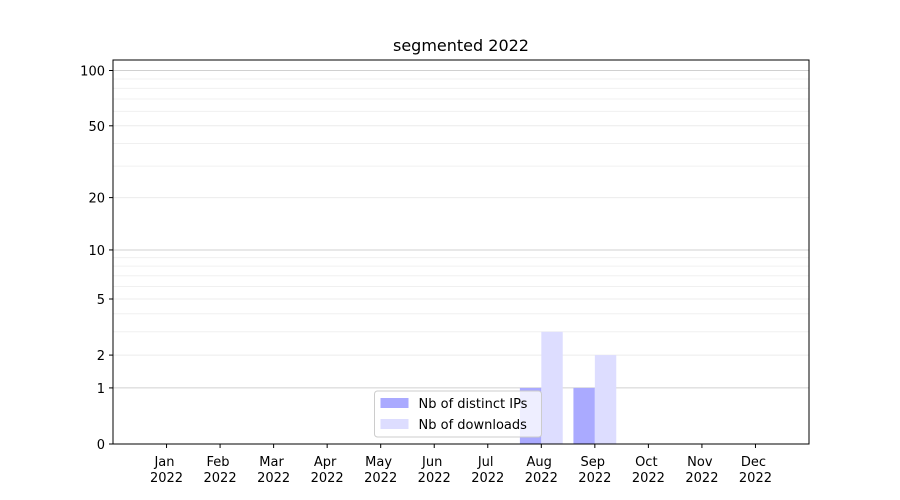 The height and width of the screenshot is (500, 900). Describe the element at coordinates (96, 199) in the screenshot. I see `y-tick-label: 20` at that location.